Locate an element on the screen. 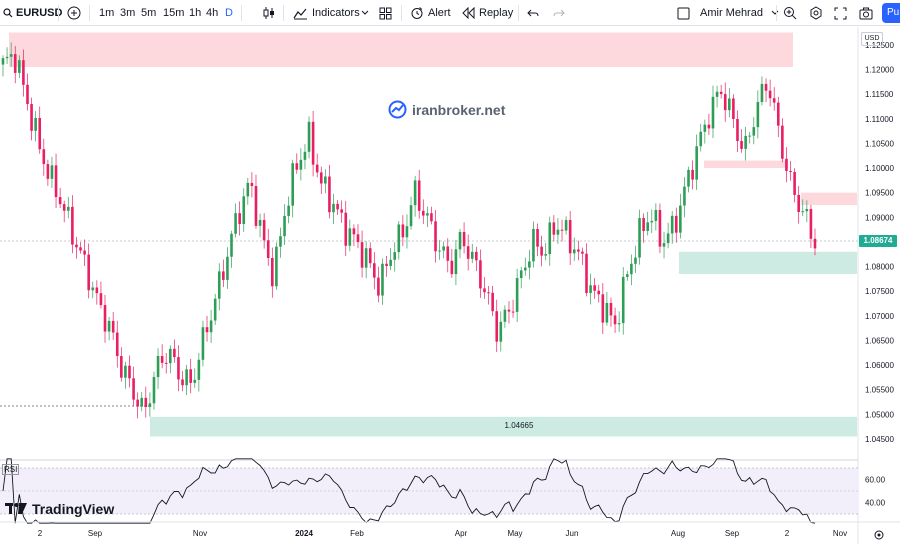  add-circle-icon is located at coordinates (74, 13).